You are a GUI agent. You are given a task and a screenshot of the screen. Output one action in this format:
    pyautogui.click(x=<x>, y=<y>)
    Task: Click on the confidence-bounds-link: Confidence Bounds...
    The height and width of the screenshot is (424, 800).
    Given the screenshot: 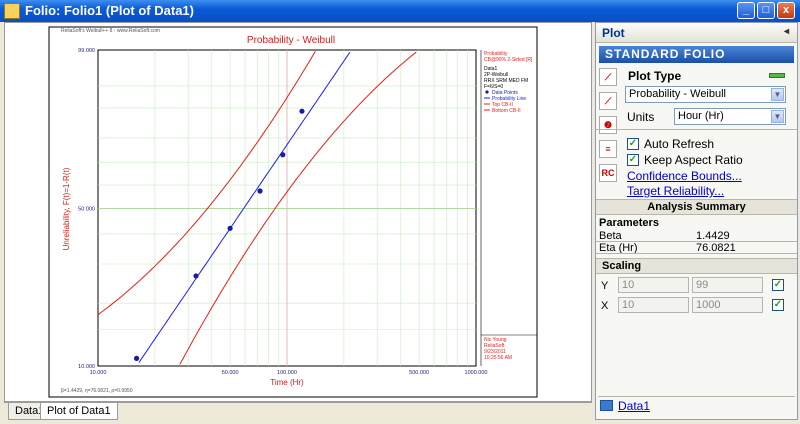 What is the action you would take?
    pyautogui.click(x=684, y=176)
    